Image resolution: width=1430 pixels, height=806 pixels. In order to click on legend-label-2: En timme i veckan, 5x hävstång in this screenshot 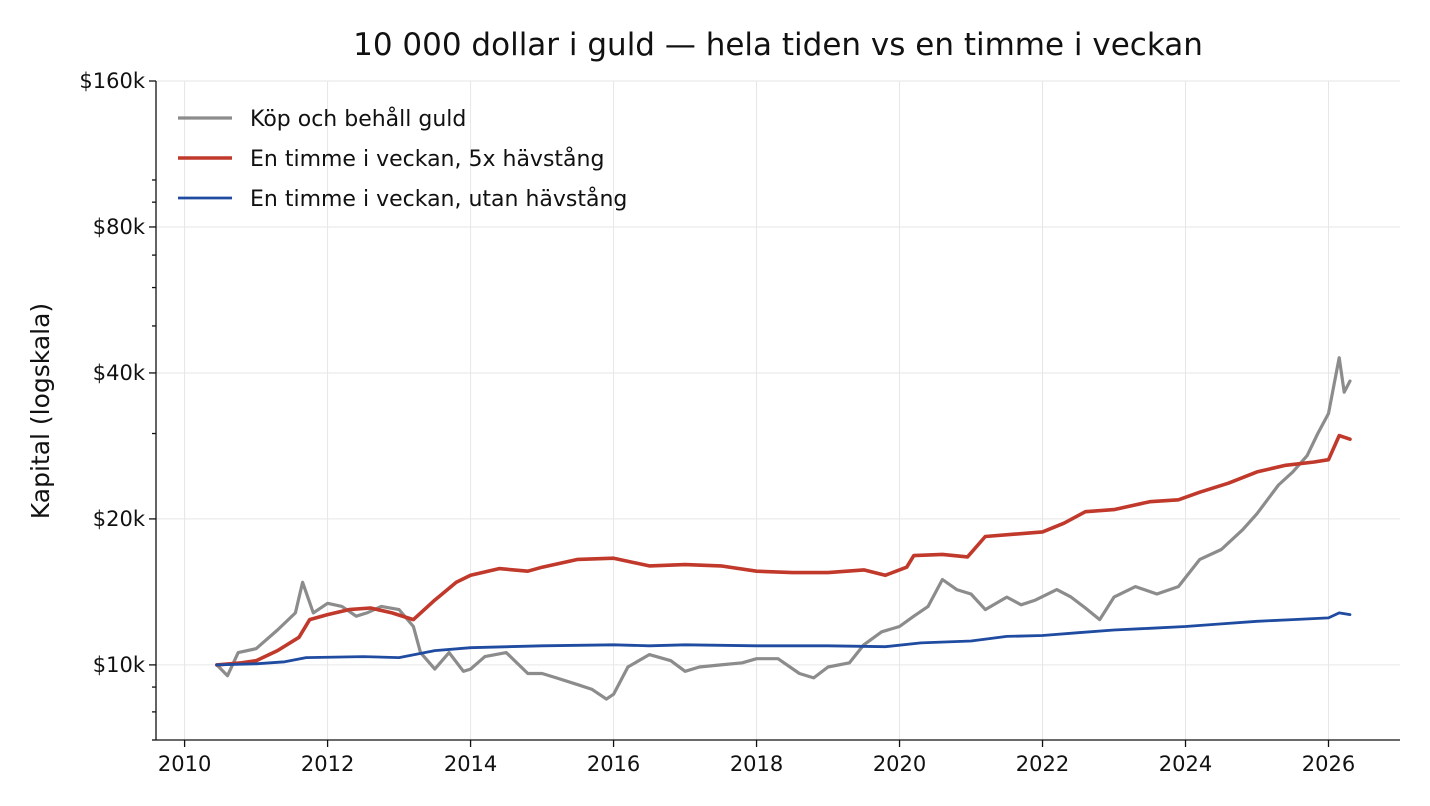, I will do `click(427, 159)`.